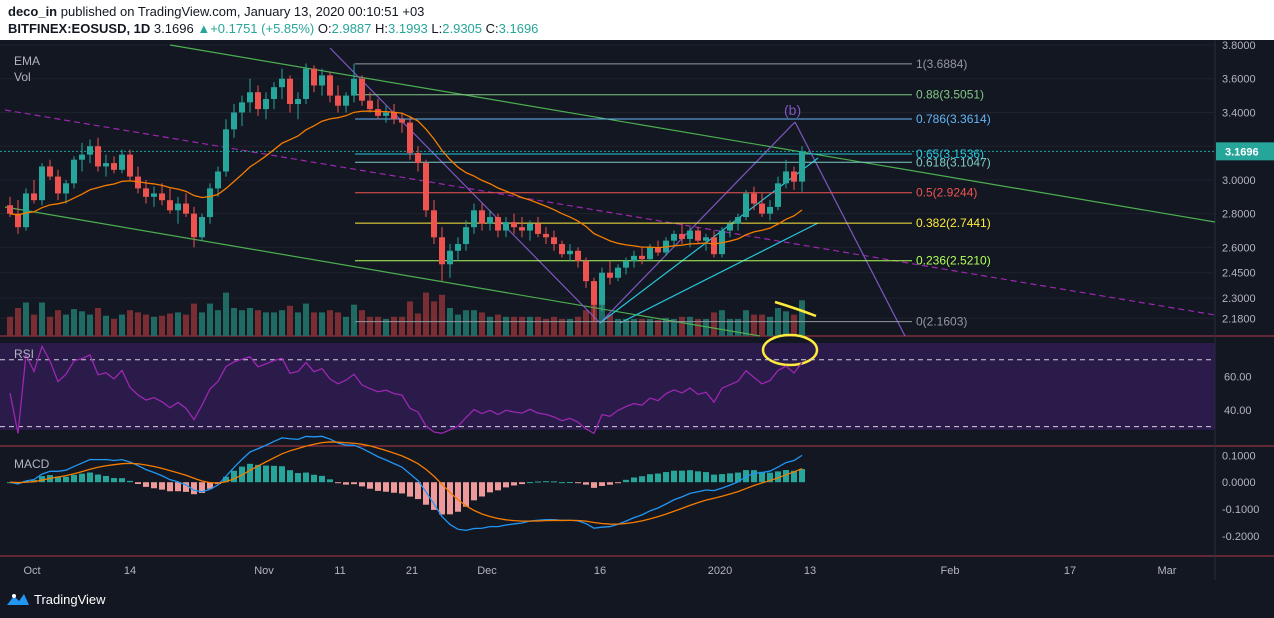 The height and width of the screenshot is (618, 1274). I want to click on rising-channel-lower, so click(719, 273).